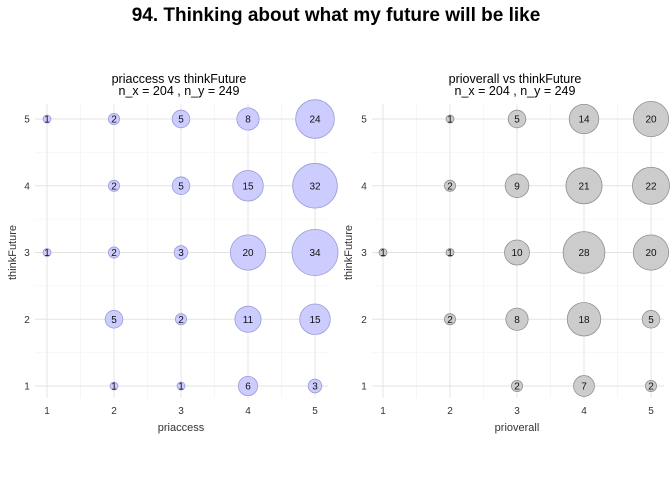 The width and height of the screenshot is (672, 480). What do you see at coordinates (248, 320) in the screenshot?
I see `bubble-count-label: 11` at bounding box center [248, 320].